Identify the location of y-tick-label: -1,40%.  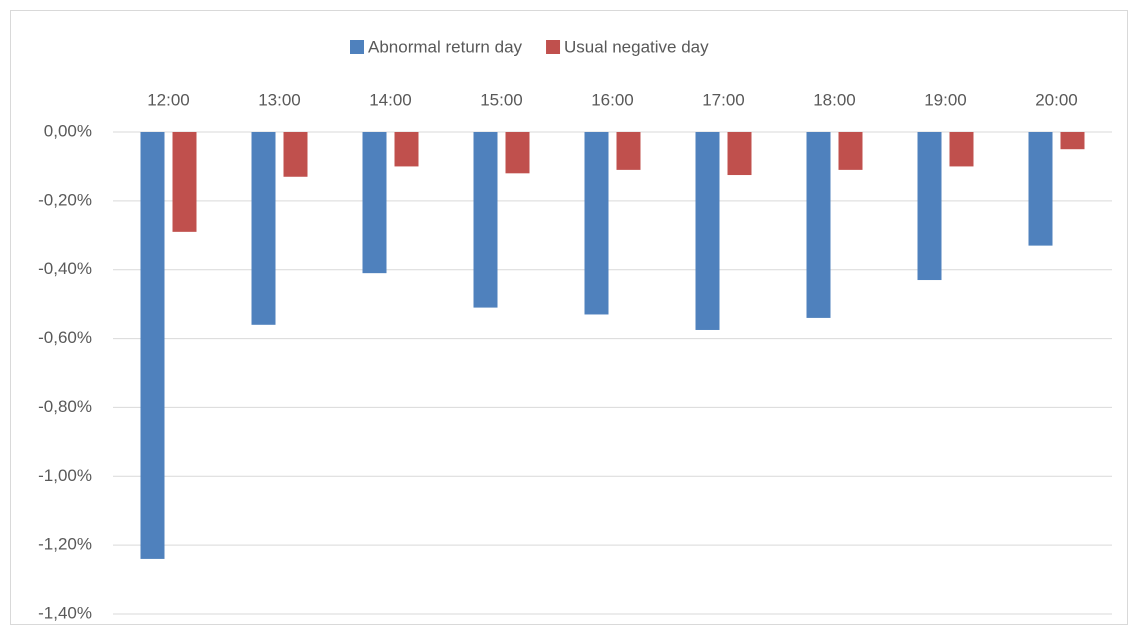
(65, 612).